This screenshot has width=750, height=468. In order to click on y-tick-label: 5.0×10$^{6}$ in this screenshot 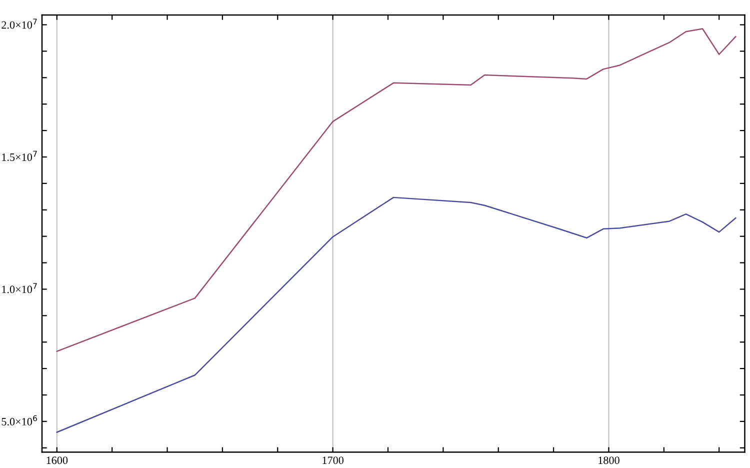, I will do `click(19, 420)`.